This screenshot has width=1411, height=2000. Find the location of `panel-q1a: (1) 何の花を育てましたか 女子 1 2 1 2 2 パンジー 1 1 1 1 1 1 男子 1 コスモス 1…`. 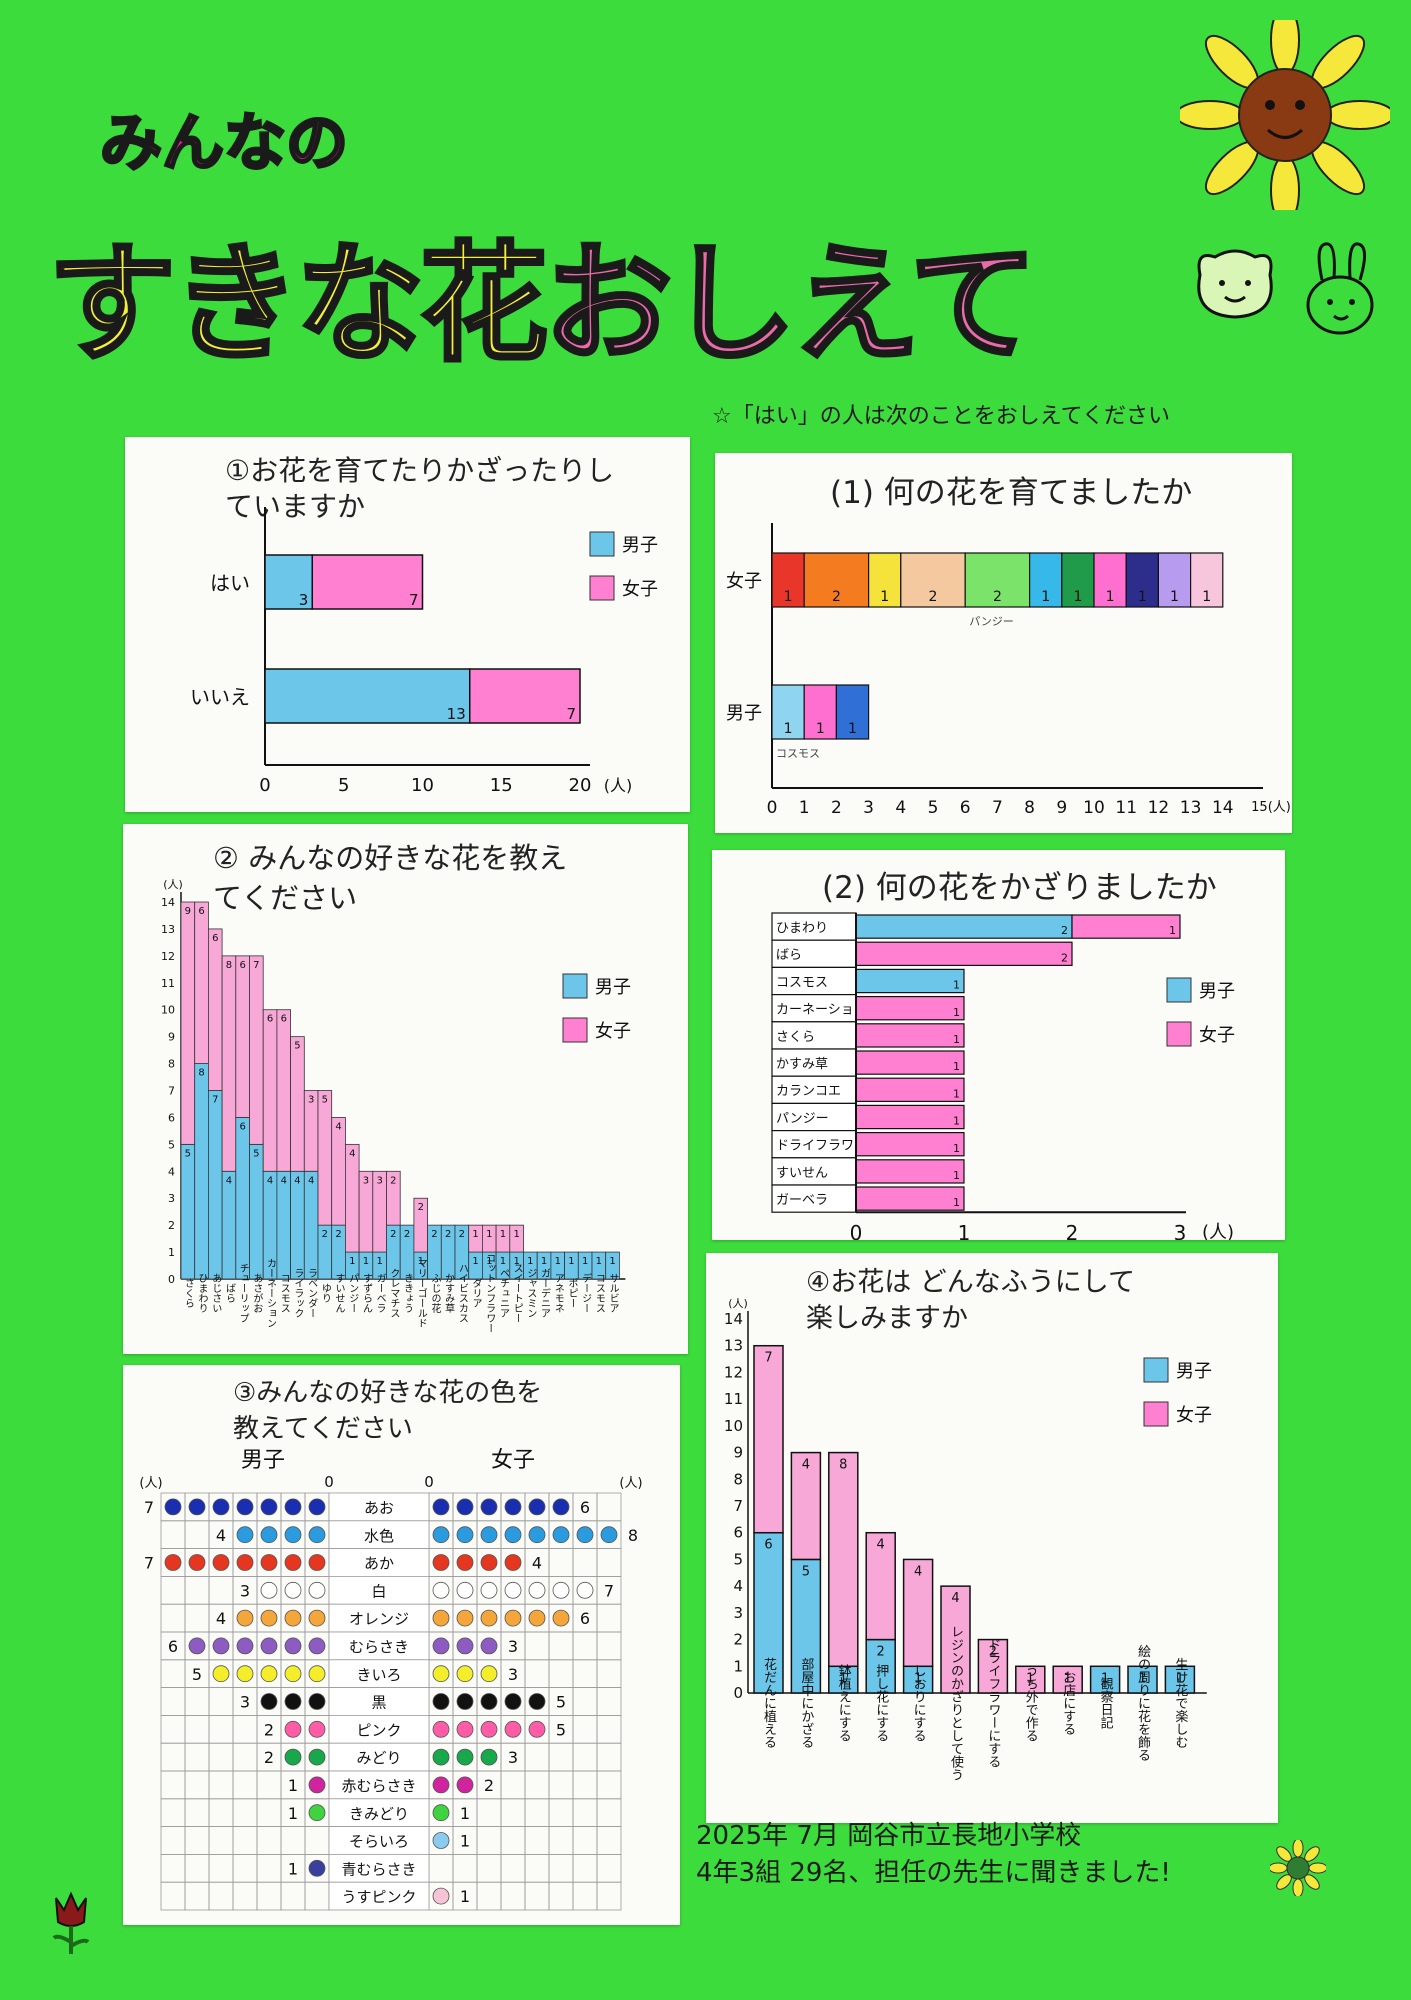

panel-q1a: (1) 何の花を育てましたか 女子 1 2 1 2 2 パンジー 1 1 1 1 1 1 男子 1 コスモス 1… is located at coordinates (1003, 643).